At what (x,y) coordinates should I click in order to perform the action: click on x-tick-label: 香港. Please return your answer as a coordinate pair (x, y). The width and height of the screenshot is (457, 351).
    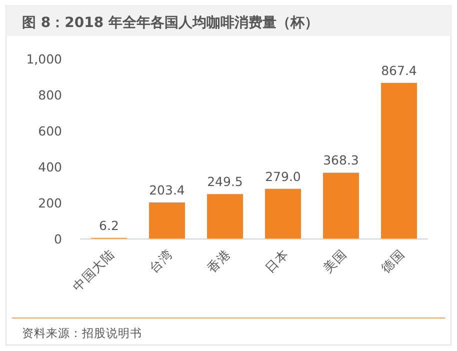
    Looking at the image, I should click on (219, 261).